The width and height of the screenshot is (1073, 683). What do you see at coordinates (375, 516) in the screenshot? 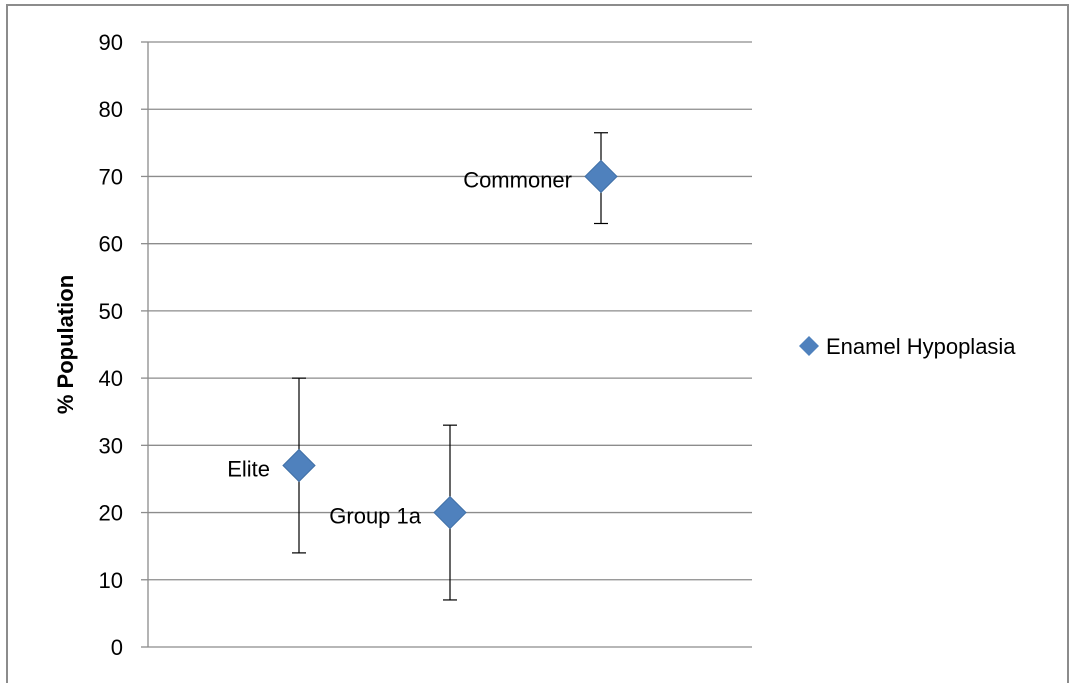
I see `point-label-group-1a: Group 1a` at bounding box center [375, 516].